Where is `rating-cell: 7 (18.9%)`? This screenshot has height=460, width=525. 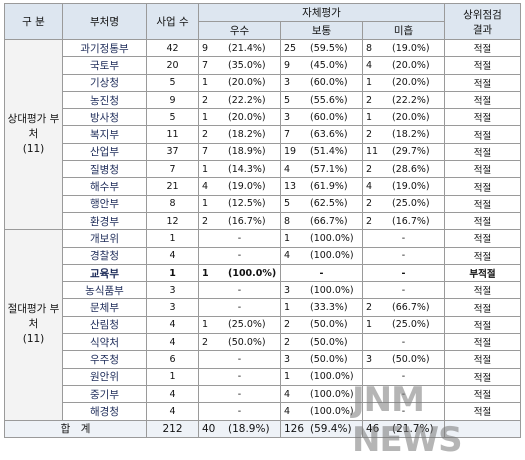 rating-cell: 7 (18.9%) is located at coordinates (239, 152).